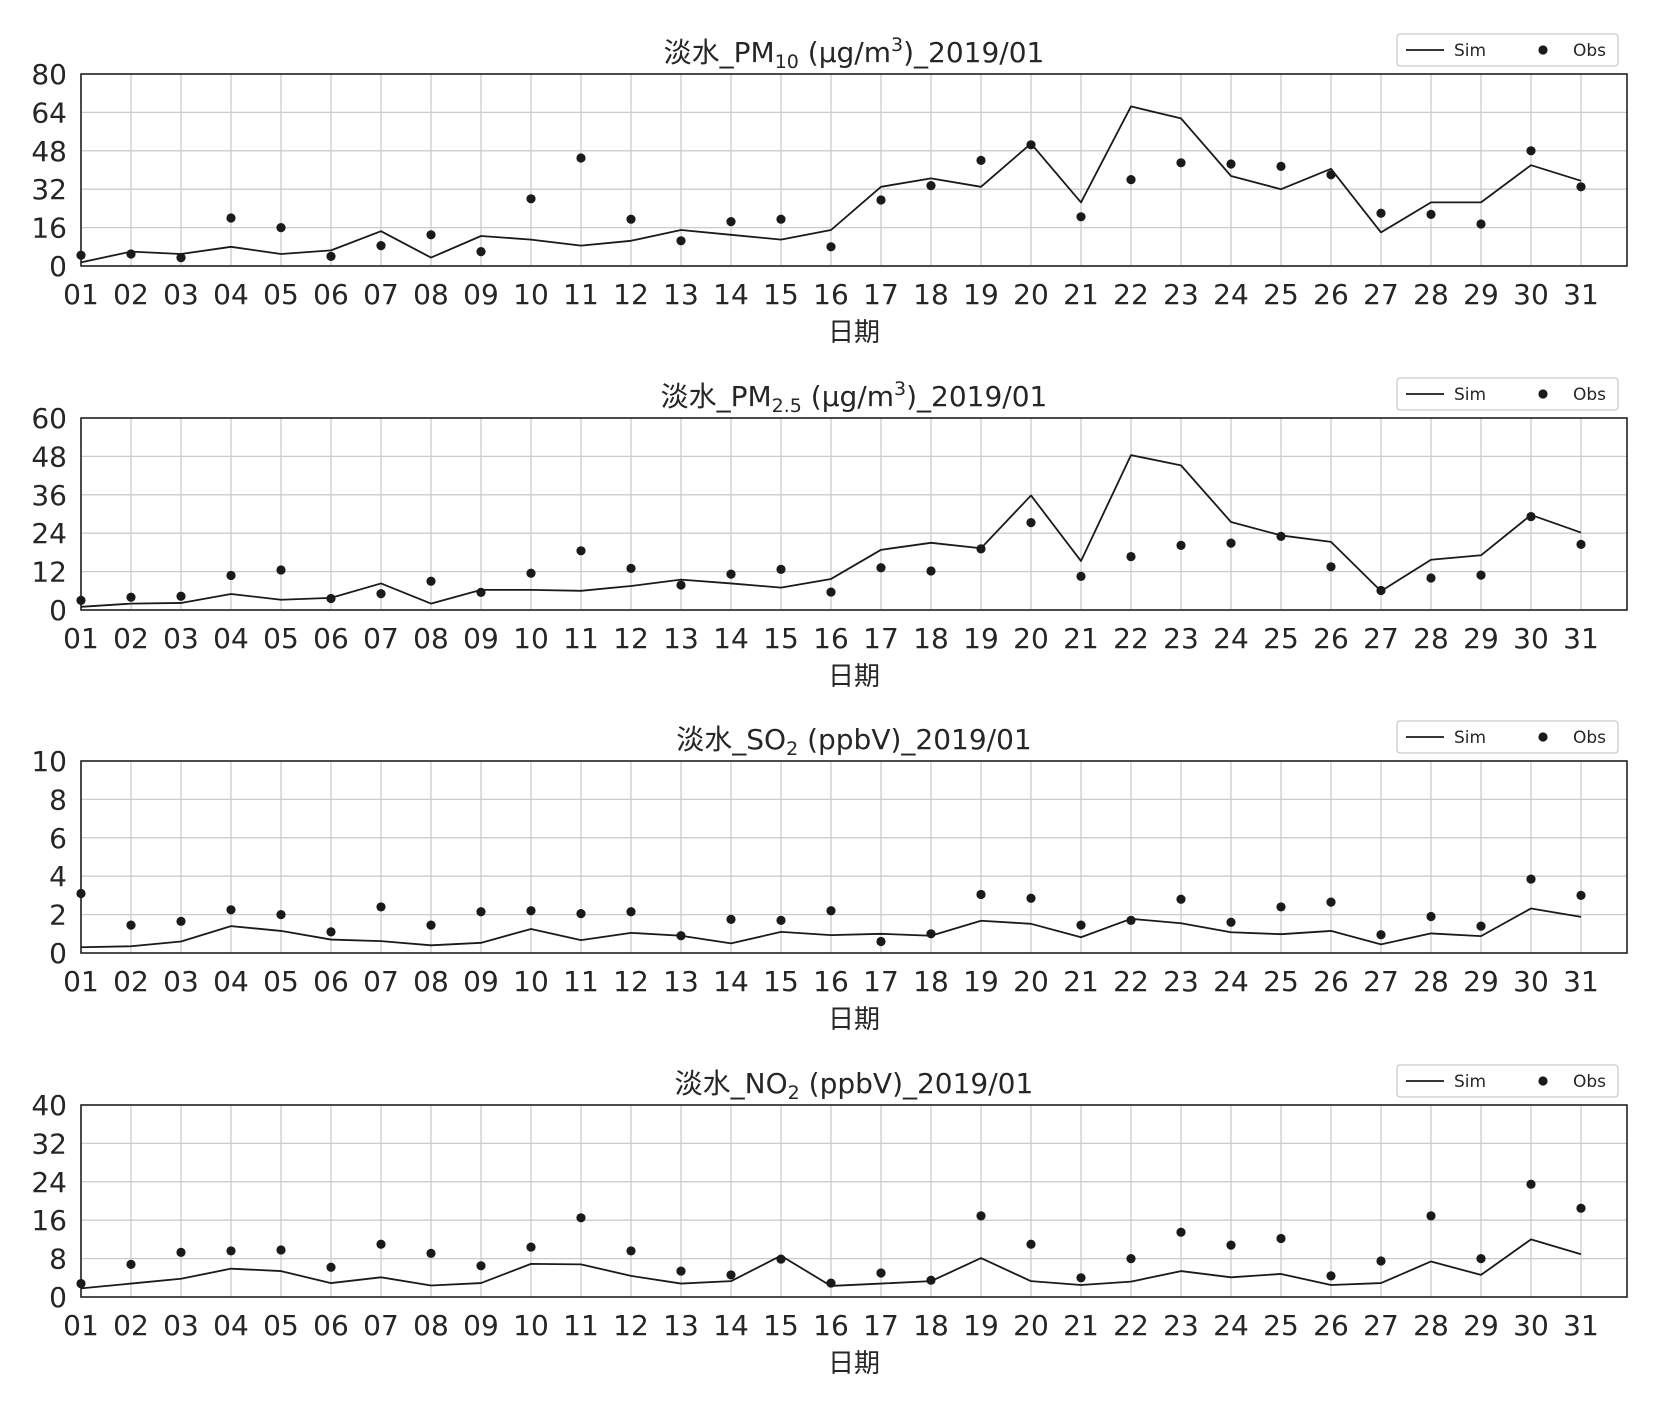  Describe the element at coordinates (931, 1325) in the screenshot. I see `x-tick-label: 18` at that location.